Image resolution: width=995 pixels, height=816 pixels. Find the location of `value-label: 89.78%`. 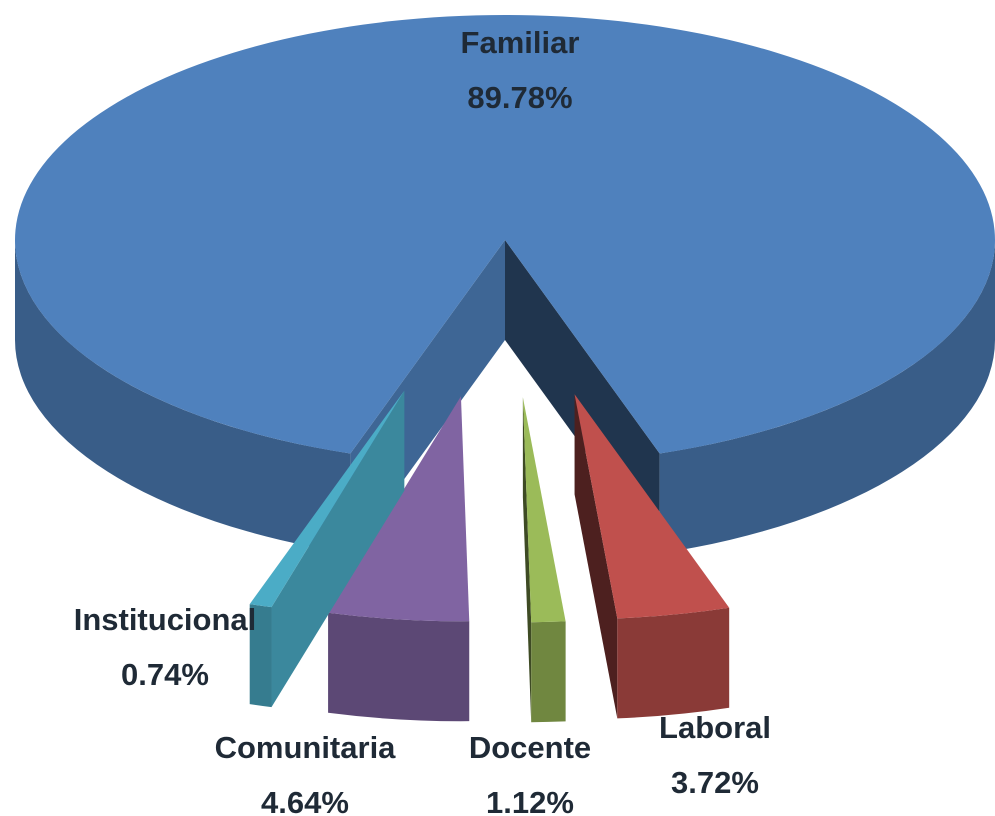

value-label: 89.78% is located at coordinates (519, 97).